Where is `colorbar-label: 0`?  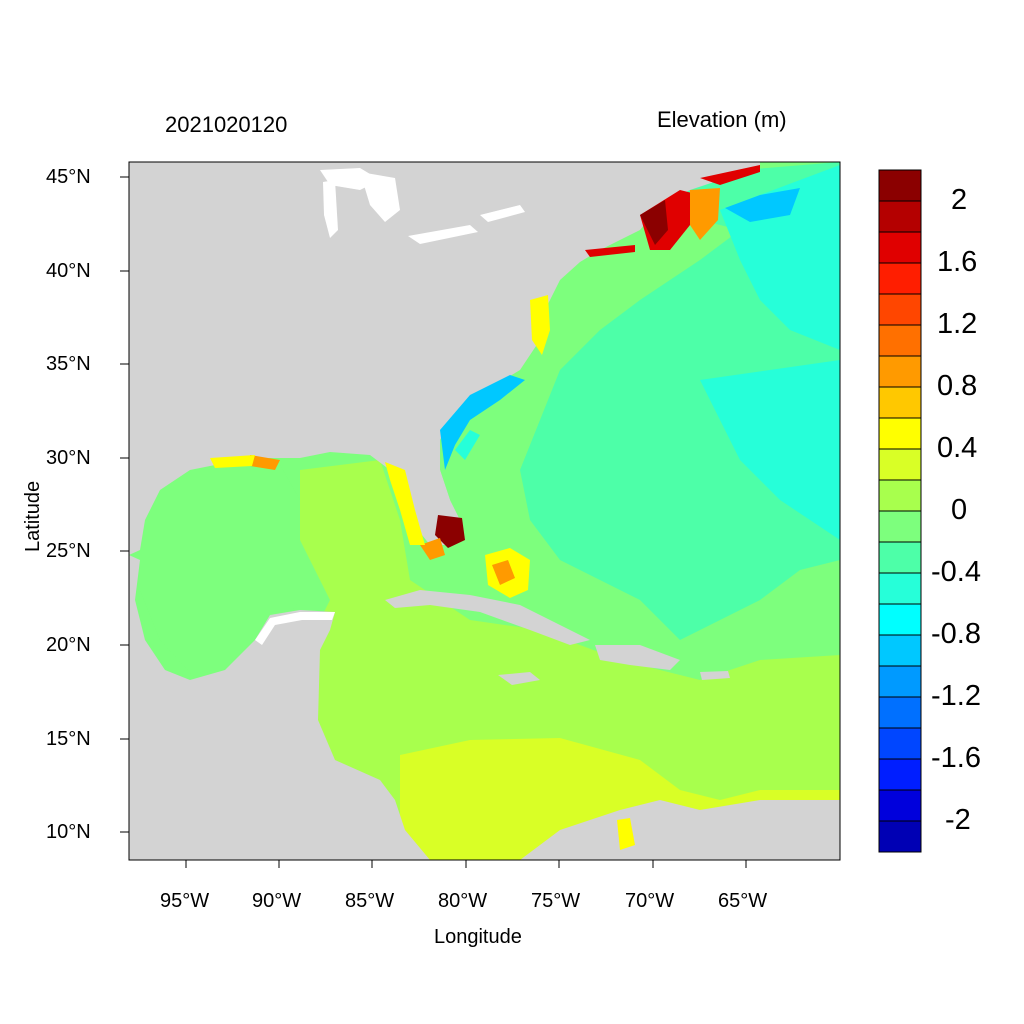 colorbar-label: 0 is located at coordinates (959, 510).